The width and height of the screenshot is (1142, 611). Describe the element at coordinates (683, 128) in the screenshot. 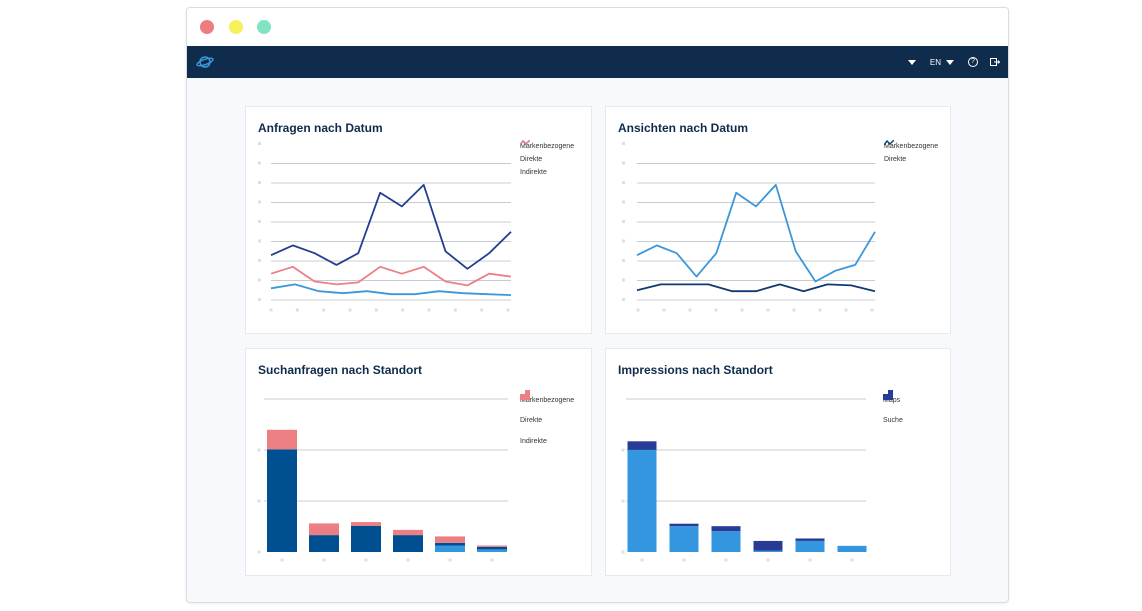

I see `card-title: Ansichten nach Datum` at that location.